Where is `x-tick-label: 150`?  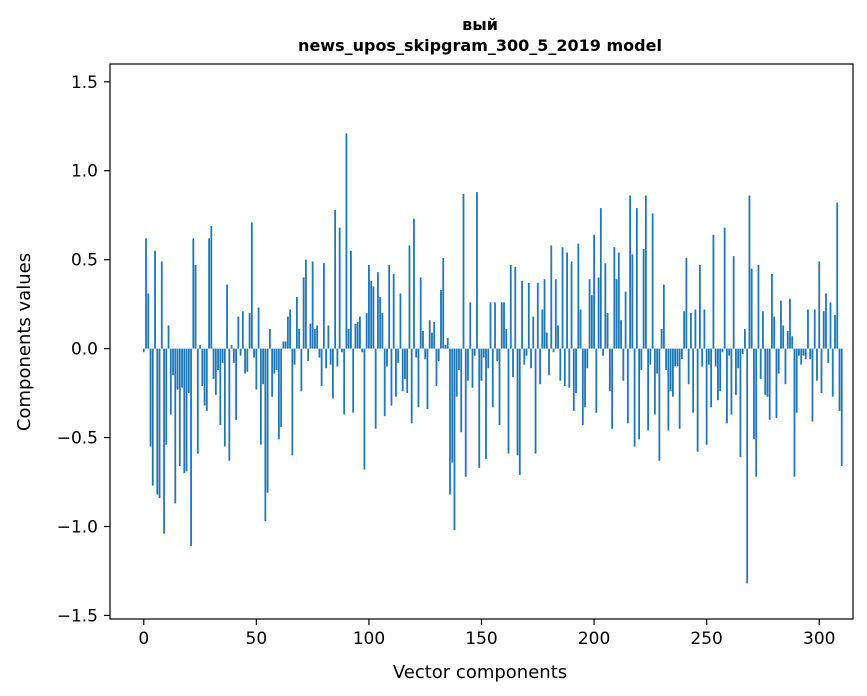 x-tick-label: 150 is located at coordinates (481, 639).